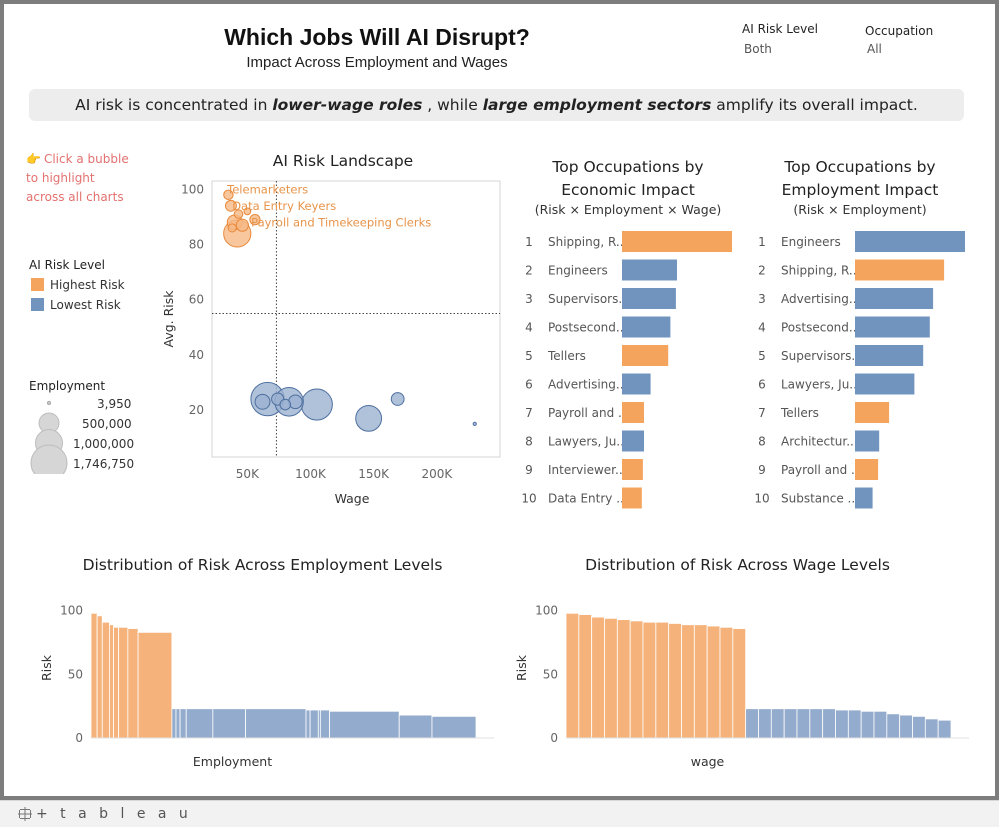  Describe the element at coordinates (818, 499) in the screenshot. I see `employment-impact-category-label: Substance ..` at that location.